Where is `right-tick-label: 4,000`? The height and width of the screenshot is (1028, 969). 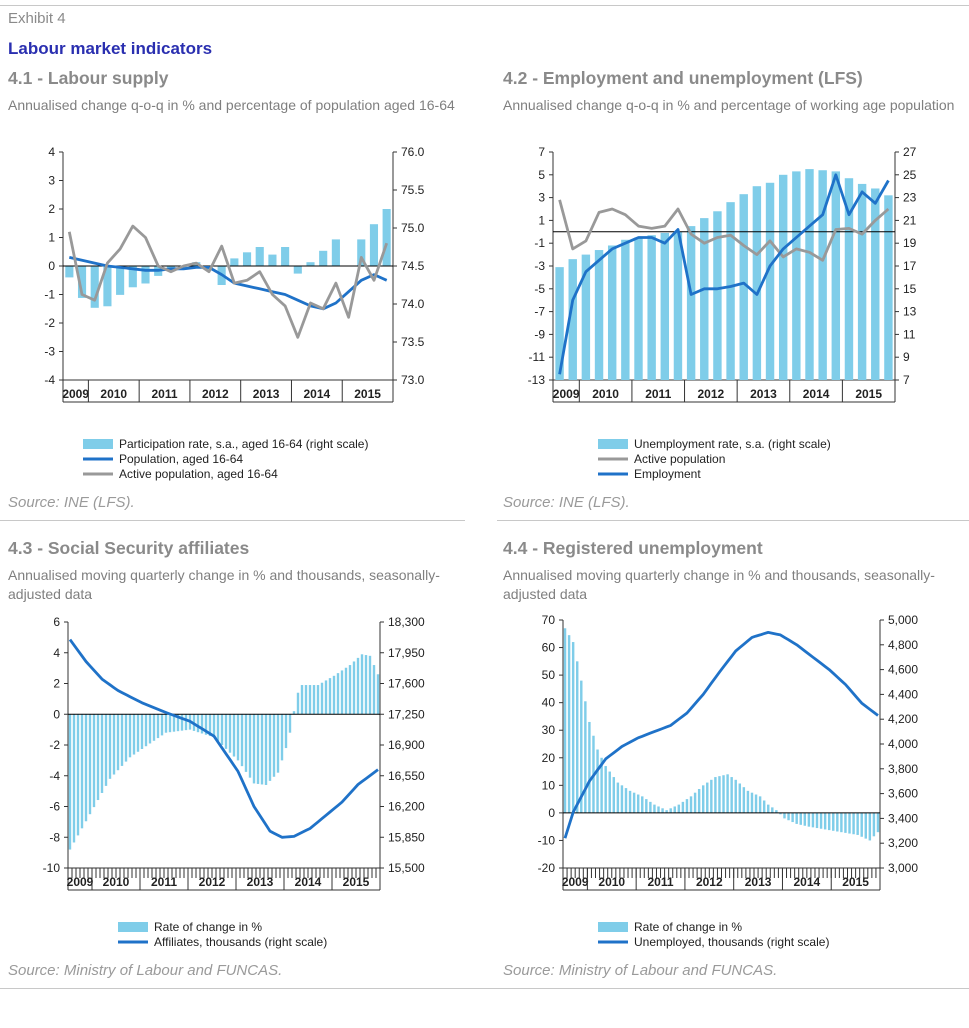
right-tick-label: 4,000 is located at coordinates (903, 744).